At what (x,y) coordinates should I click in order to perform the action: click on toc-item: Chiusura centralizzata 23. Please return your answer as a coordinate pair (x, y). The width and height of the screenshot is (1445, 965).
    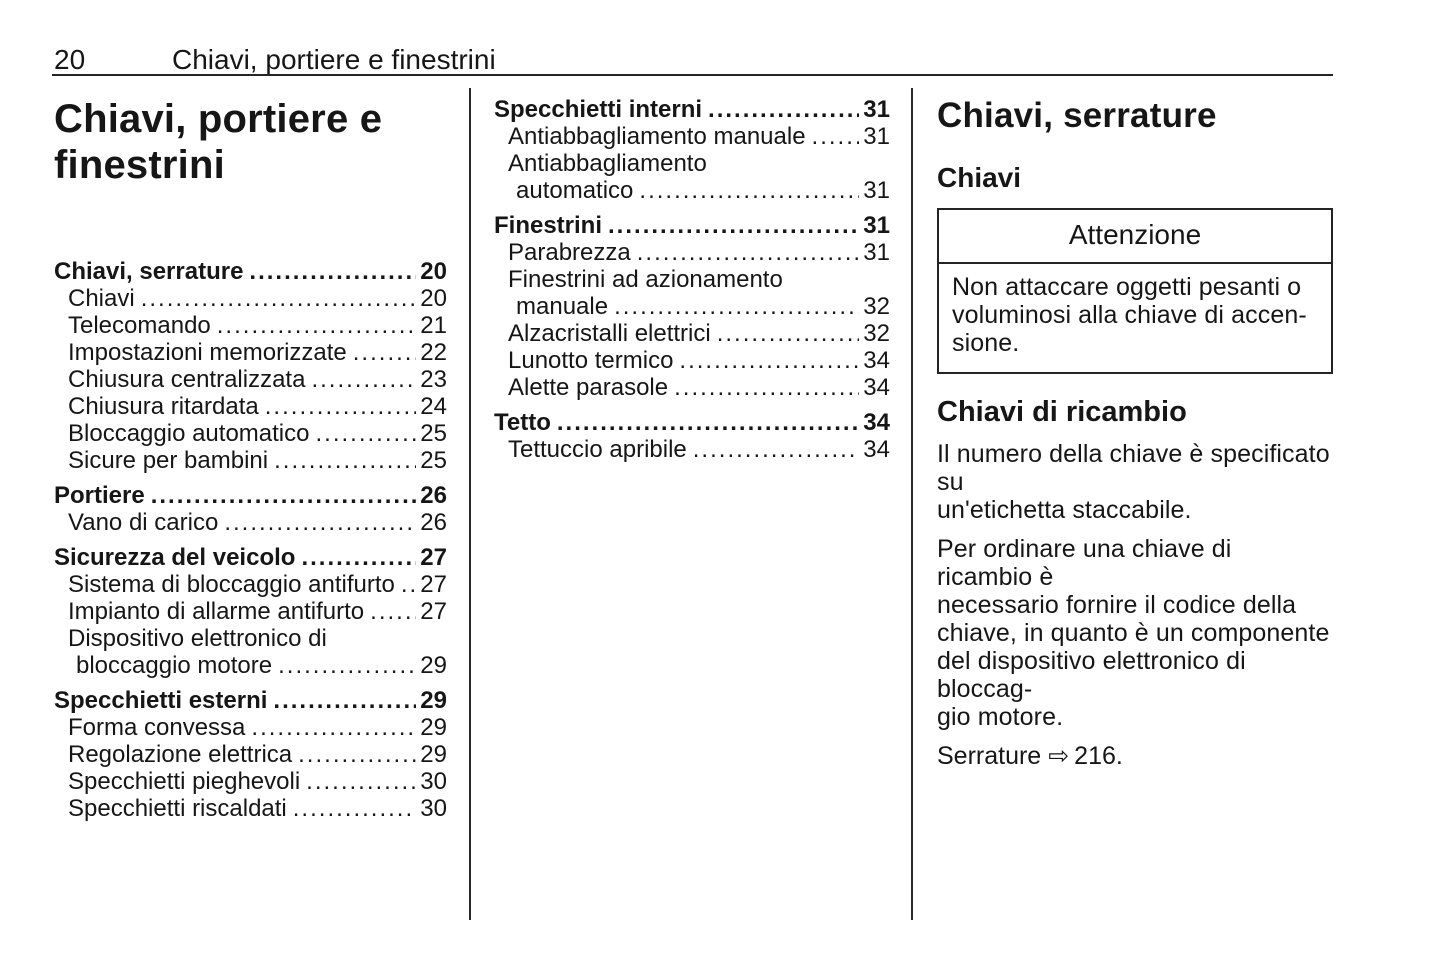
    Looking at the image, I should click on (250, 379).